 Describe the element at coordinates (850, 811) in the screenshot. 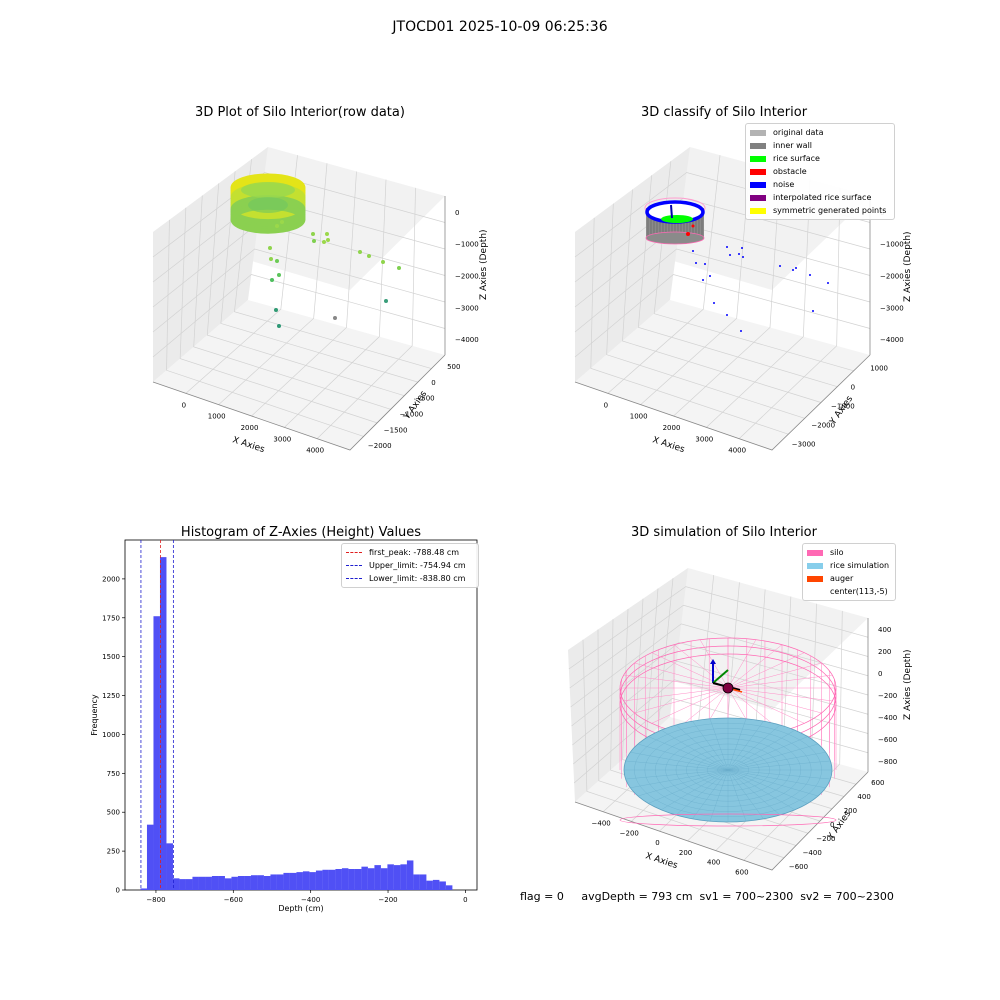

I see `y-tick-label: 200` at that location.